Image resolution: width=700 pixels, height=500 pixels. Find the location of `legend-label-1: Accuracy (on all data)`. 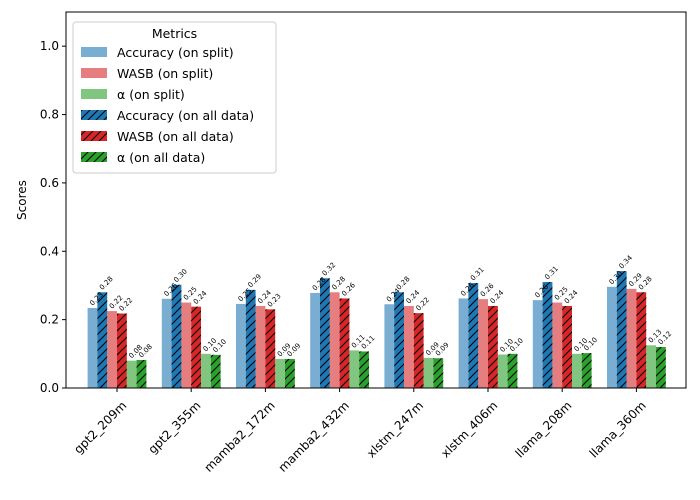

legend-label-1: Accuracy (on all data) is located at coordinates (185, 115).